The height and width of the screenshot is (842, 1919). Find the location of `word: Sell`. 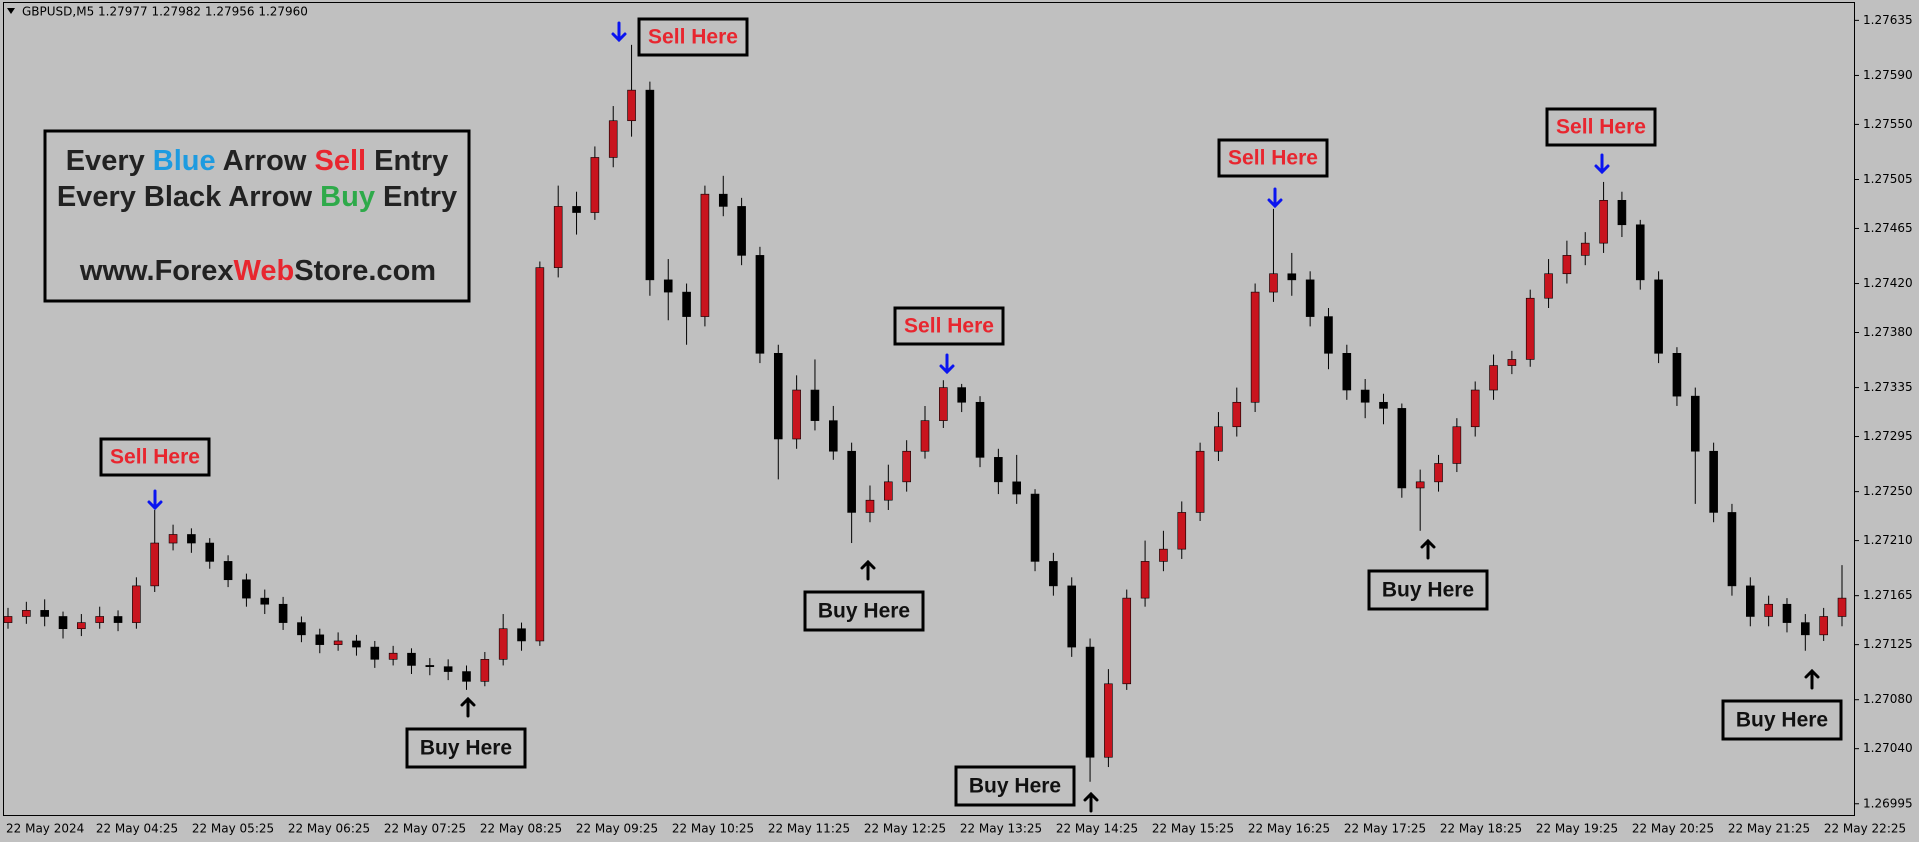

word: Sell is located at coordinates (340, 161).